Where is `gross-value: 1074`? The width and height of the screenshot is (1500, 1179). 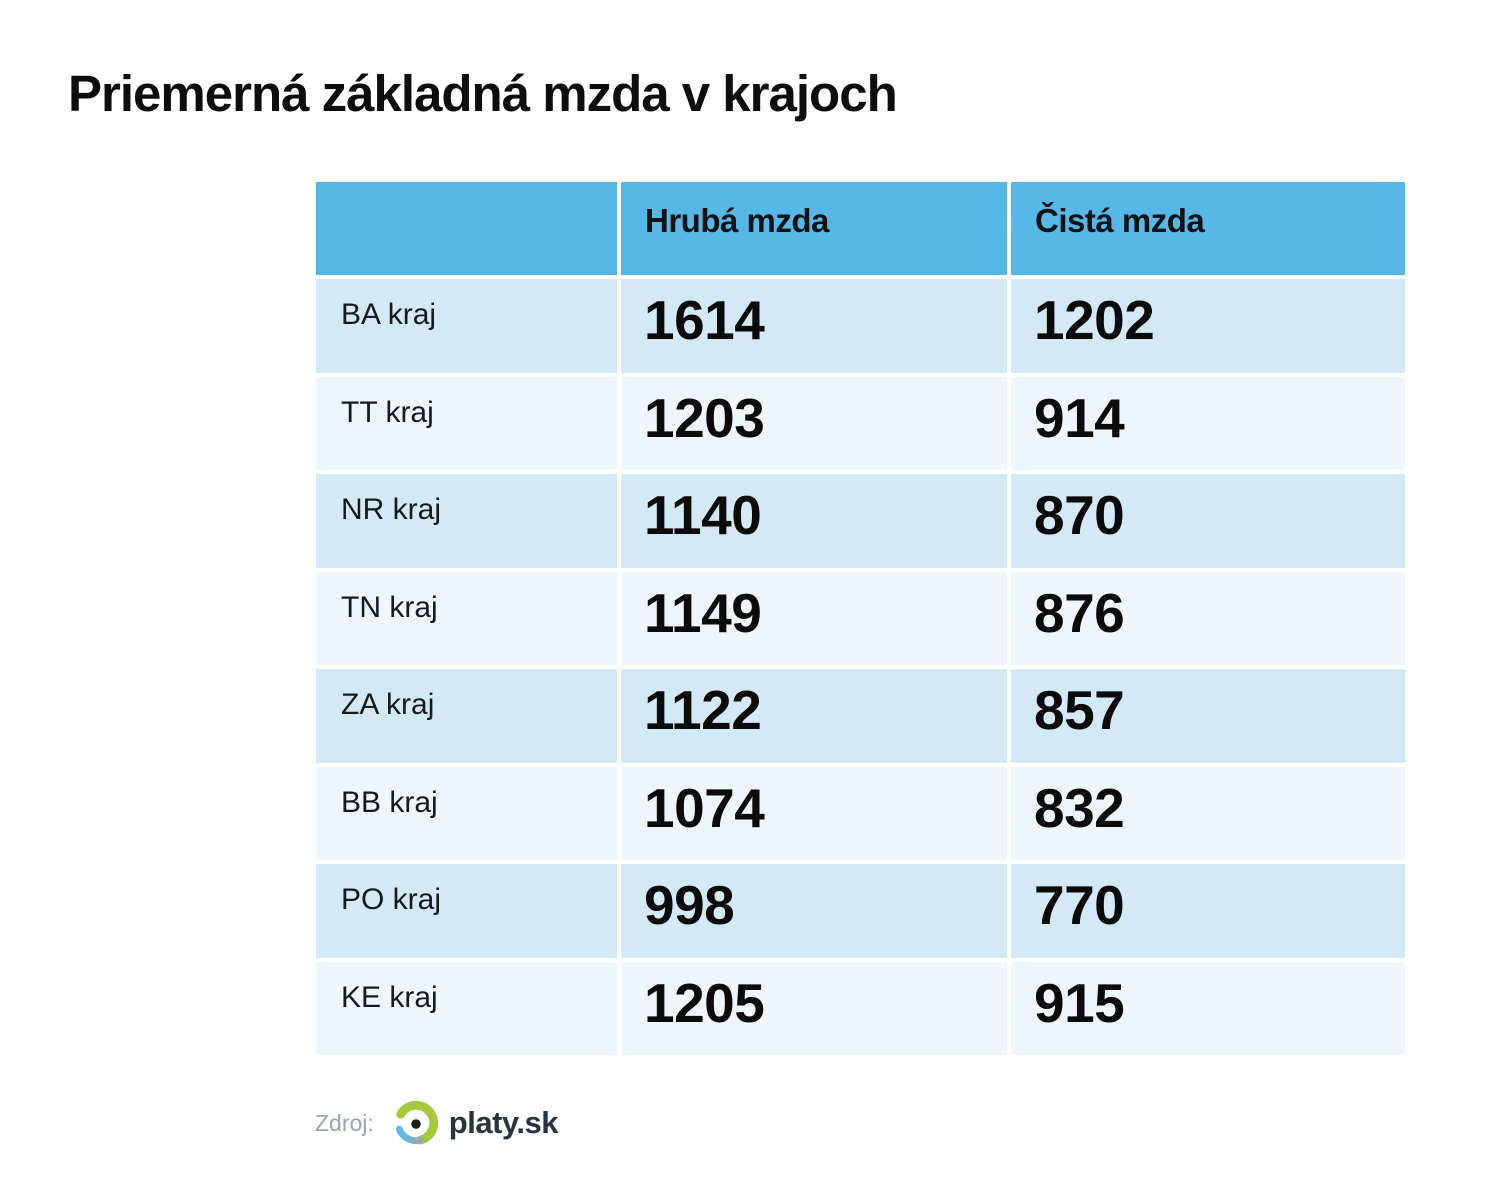 gross-value: 1074 is located at coordinates (814, 813).